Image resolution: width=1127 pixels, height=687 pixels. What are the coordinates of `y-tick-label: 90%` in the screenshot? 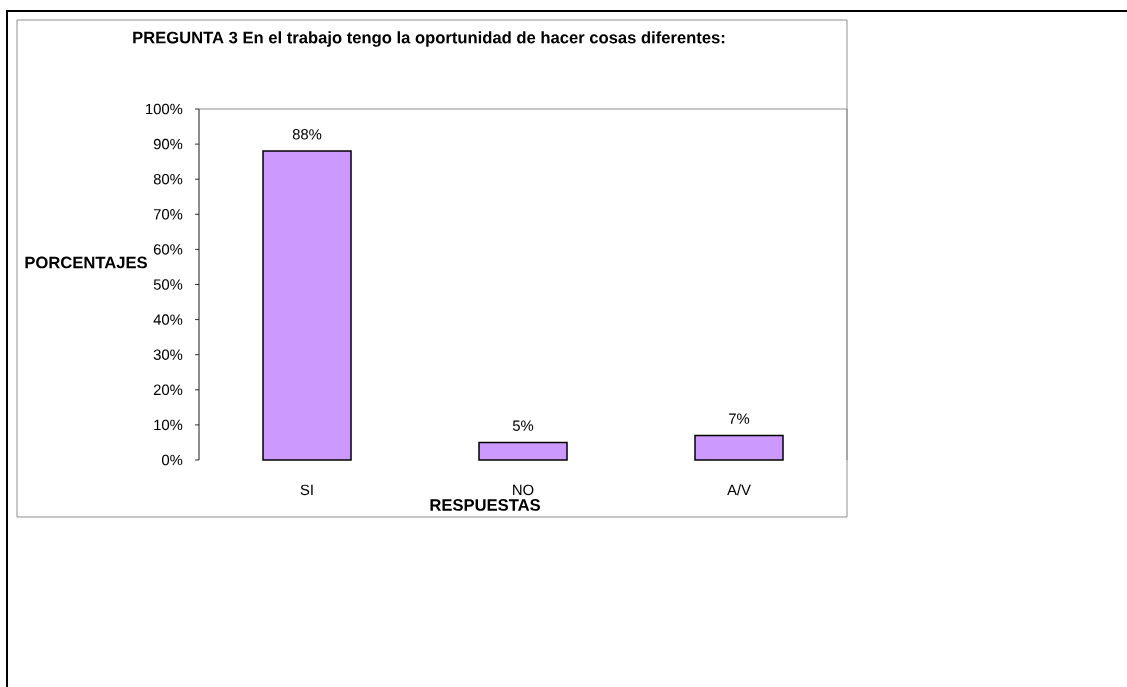 It's located at (168, 144).